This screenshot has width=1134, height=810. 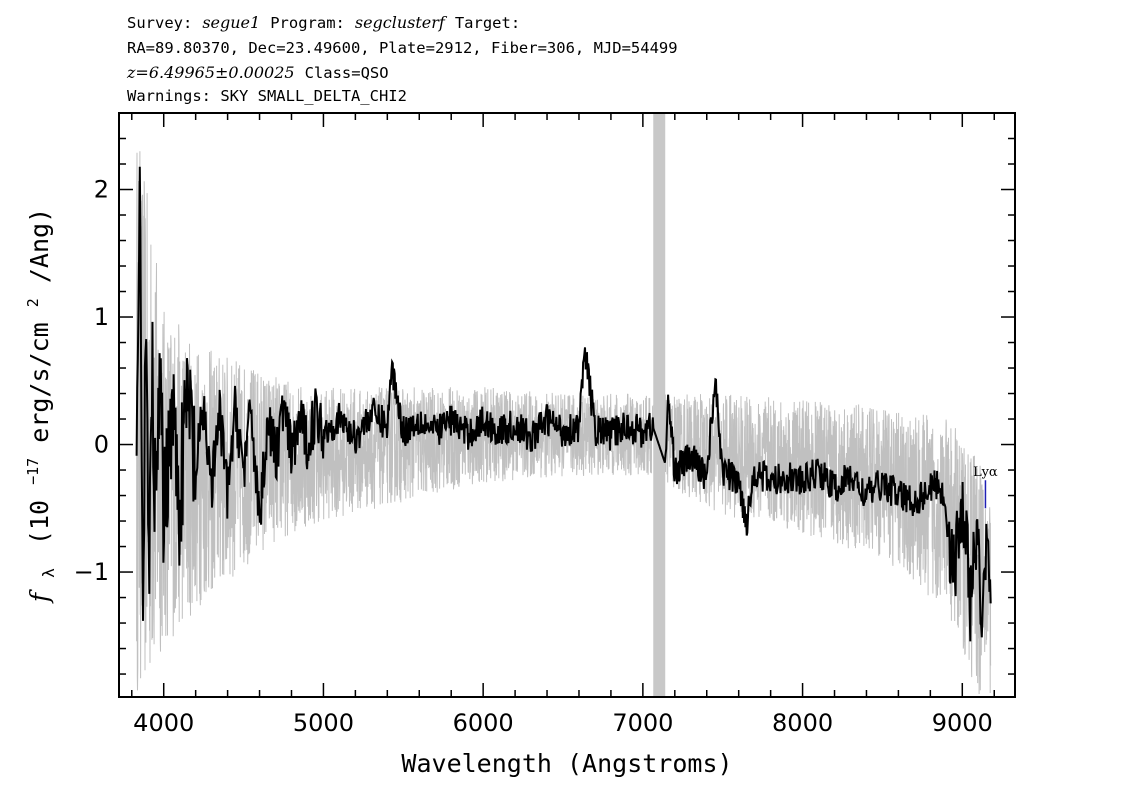 I want to click on y-tick-label: 2, so click(x=101, y=190).